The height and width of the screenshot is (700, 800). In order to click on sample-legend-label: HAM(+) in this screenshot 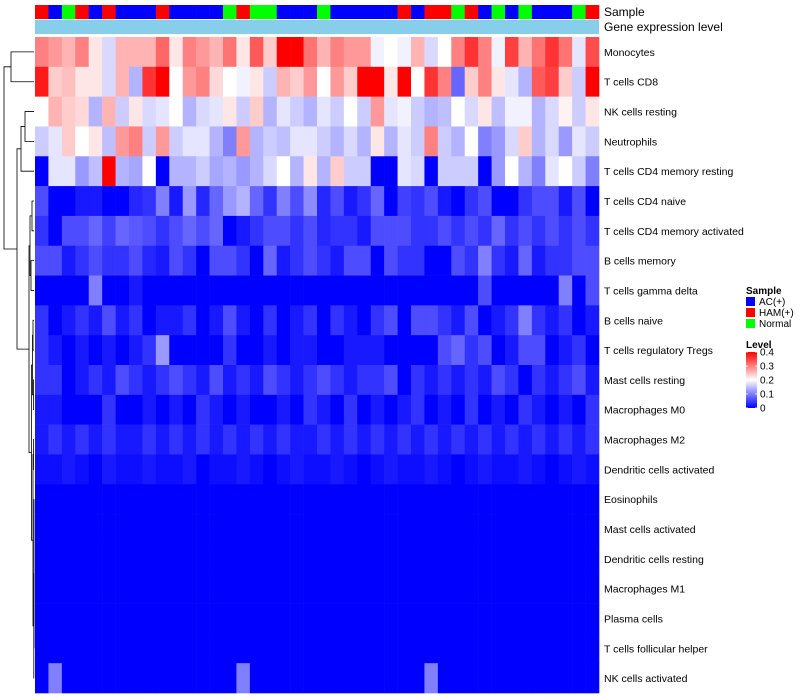, I will do `click(776, 313)`.